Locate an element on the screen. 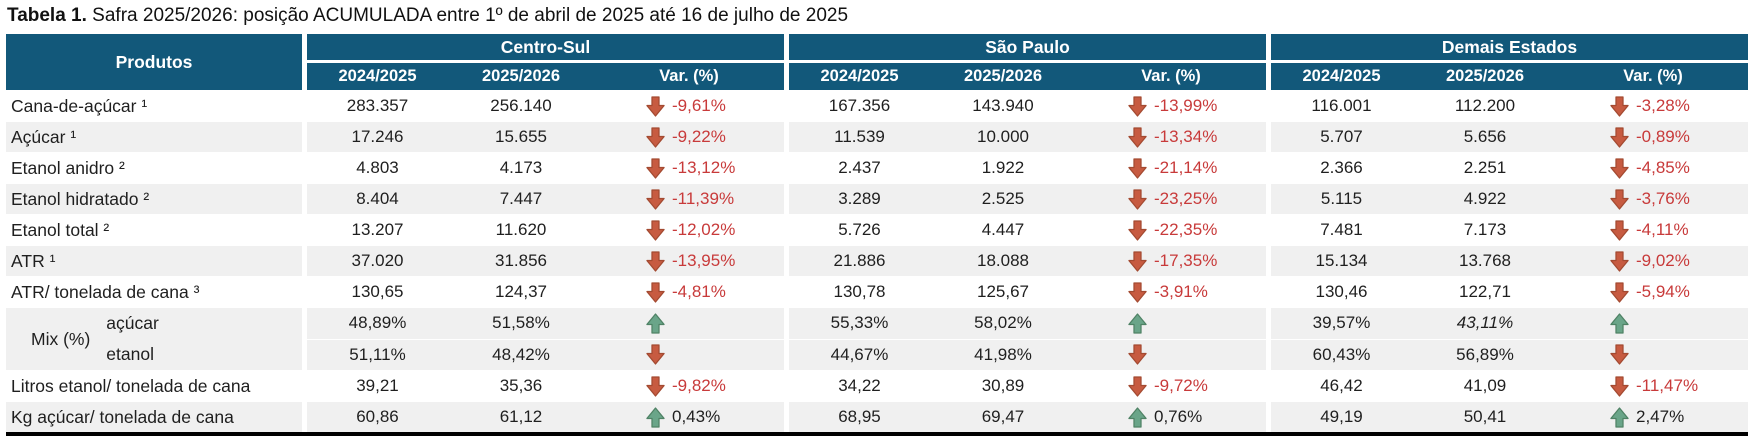 The width and height of the screenshot is (1757, 436). value-cell: 4.447 is located at coordinates (1003, 229).